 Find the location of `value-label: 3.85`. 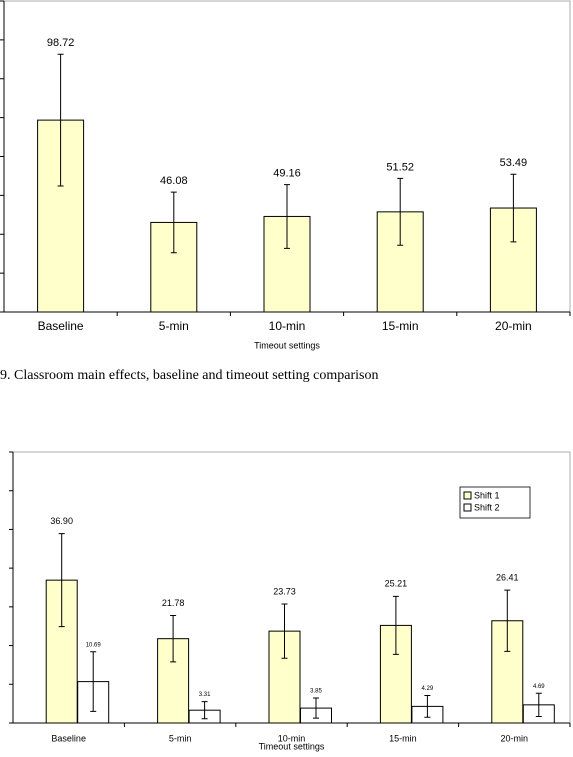

value-label: 3.85 is located at coordinates (316, 692).